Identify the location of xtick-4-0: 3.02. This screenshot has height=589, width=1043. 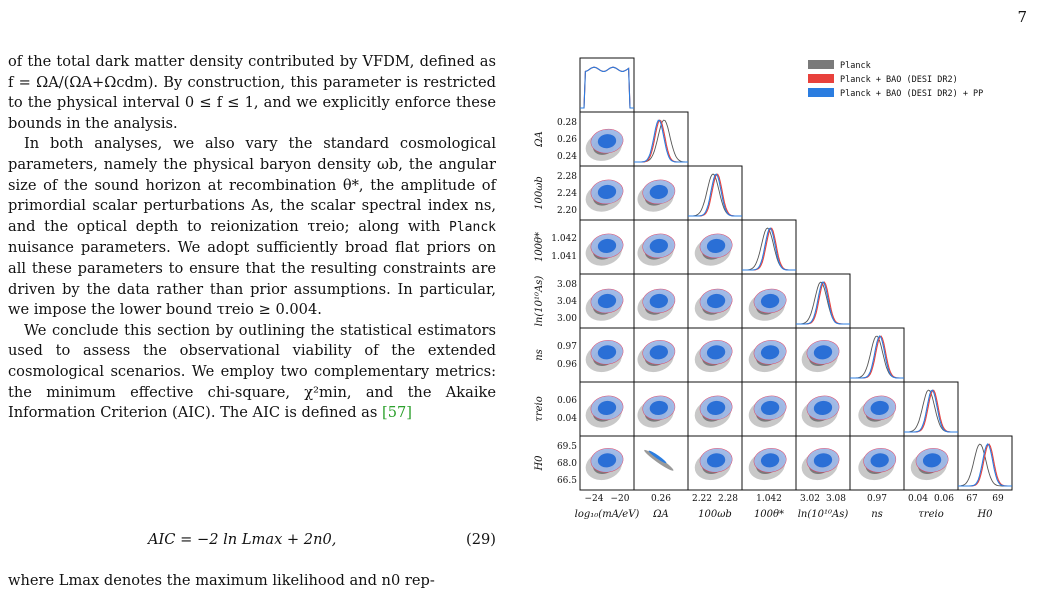
(810, 499).